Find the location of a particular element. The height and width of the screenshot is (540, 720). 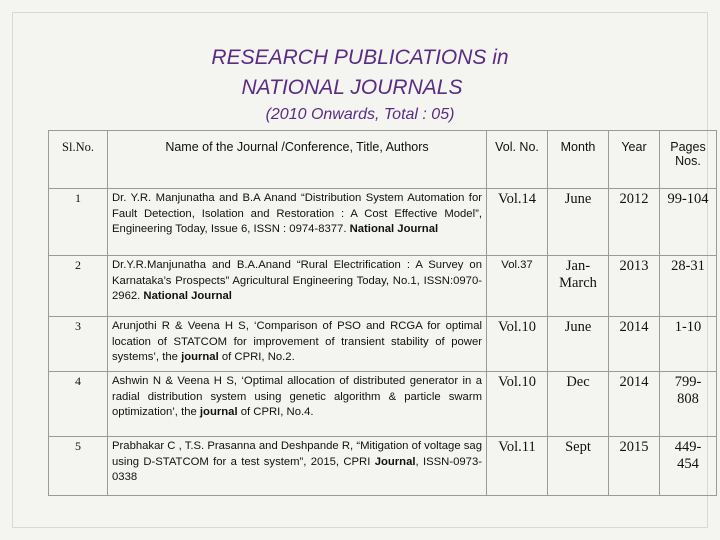

row-sl: 2 is located at coordinates (78, 286).